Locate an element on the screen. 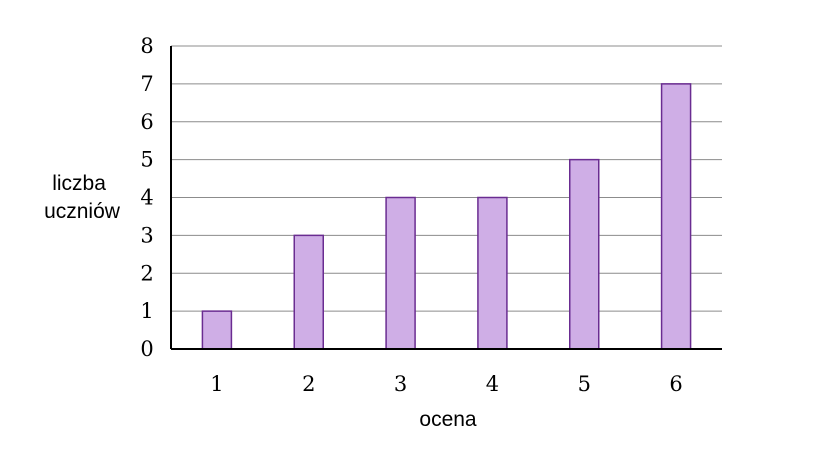 The height and width of the screenshot is (469, 819). x-tick-label-4: 4 is located at coordinates (492, 384).